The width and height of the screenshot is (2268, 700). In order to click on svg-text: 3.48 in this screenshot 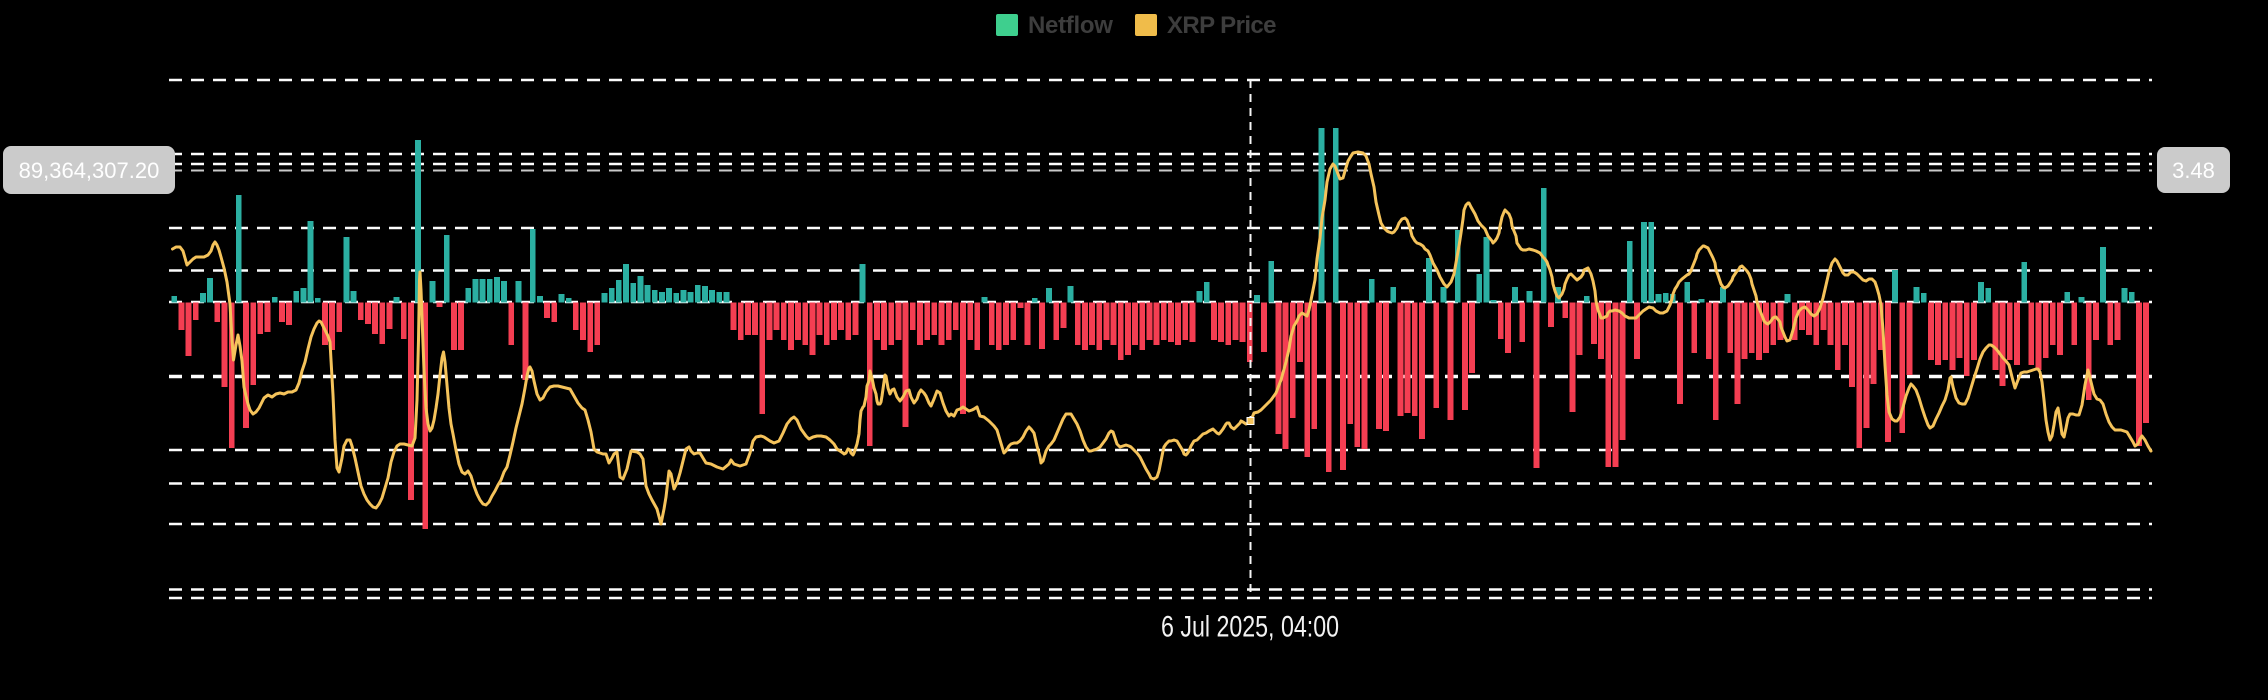, I will do `click(2193, 170)`.